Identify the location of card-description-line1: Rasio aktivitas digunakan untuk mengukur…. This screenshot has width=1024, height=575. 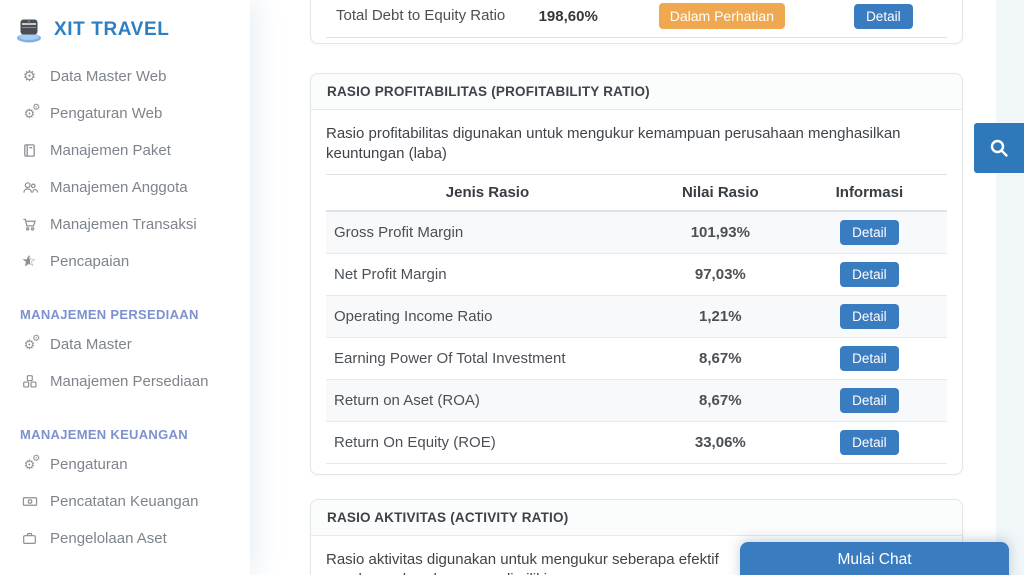
(522, 559).